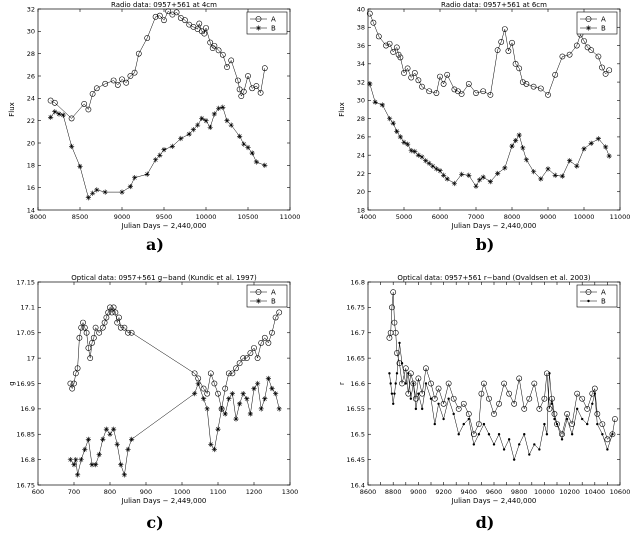 The height and width of the screenshot is (538, 640). Describe the element at coordinates (569, 492) in the screenshot. I see `x-tick-label: 10200` at that location.